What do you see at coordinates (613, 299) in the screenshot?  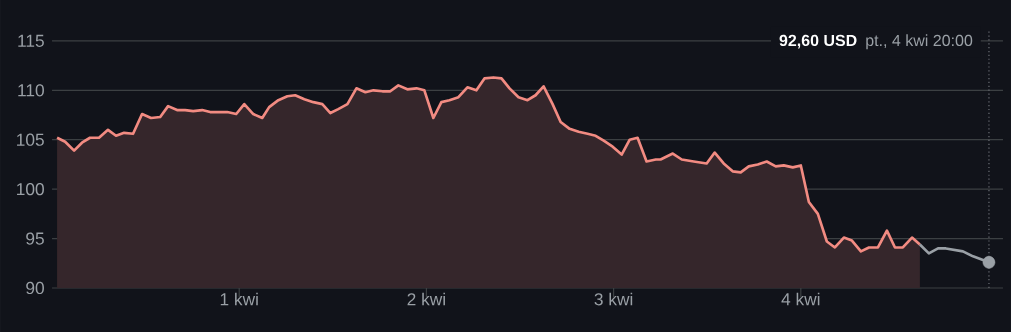 I see `x-tick-label: 3 kwi` at bounding box center [613, 299].